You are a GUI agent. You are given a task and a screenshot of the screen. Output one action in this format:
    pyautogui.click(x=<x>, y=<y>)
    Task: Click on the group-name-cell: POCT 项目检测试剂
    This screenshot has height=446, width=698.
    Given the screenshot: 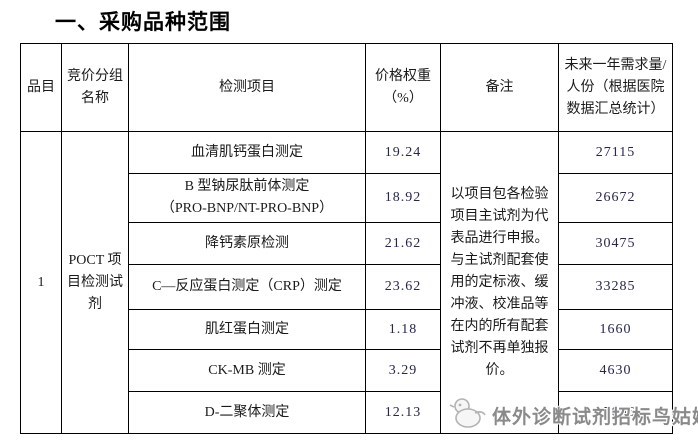 What is the action you would take?
    pyautogui.click(x=95, y=282)
    